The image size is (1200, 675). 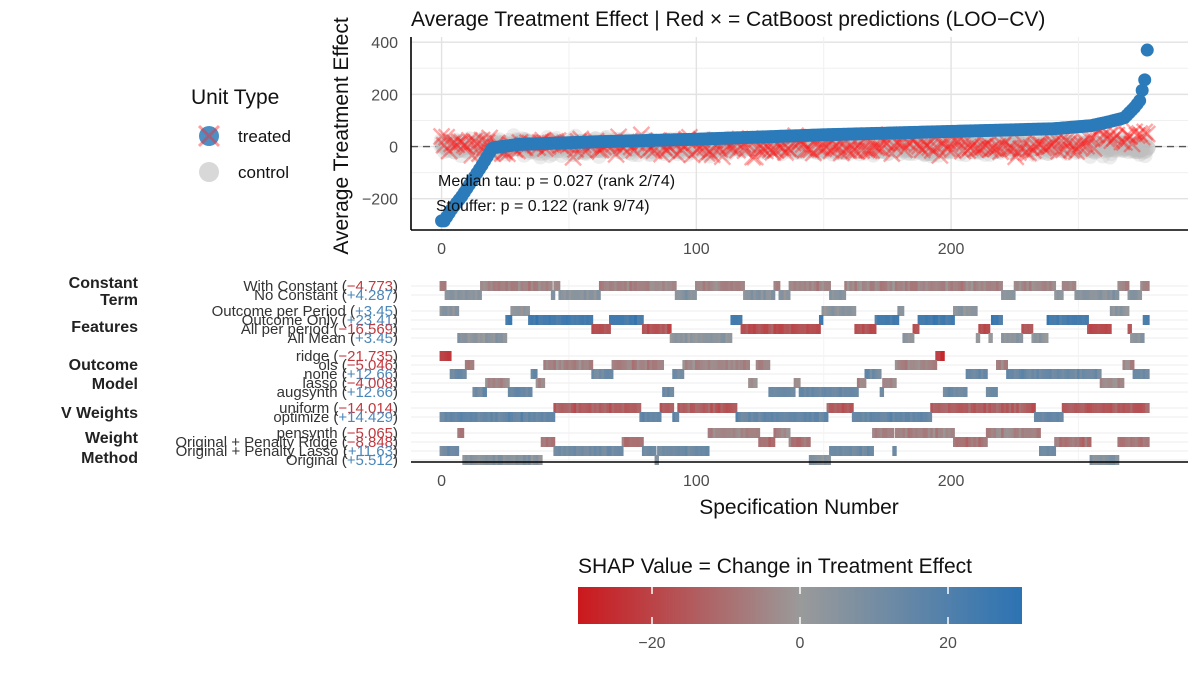 What do you see at coordinates (112, 438) in the screenshot?
I see `group-label: Weight` at bounding box center [112, 438].